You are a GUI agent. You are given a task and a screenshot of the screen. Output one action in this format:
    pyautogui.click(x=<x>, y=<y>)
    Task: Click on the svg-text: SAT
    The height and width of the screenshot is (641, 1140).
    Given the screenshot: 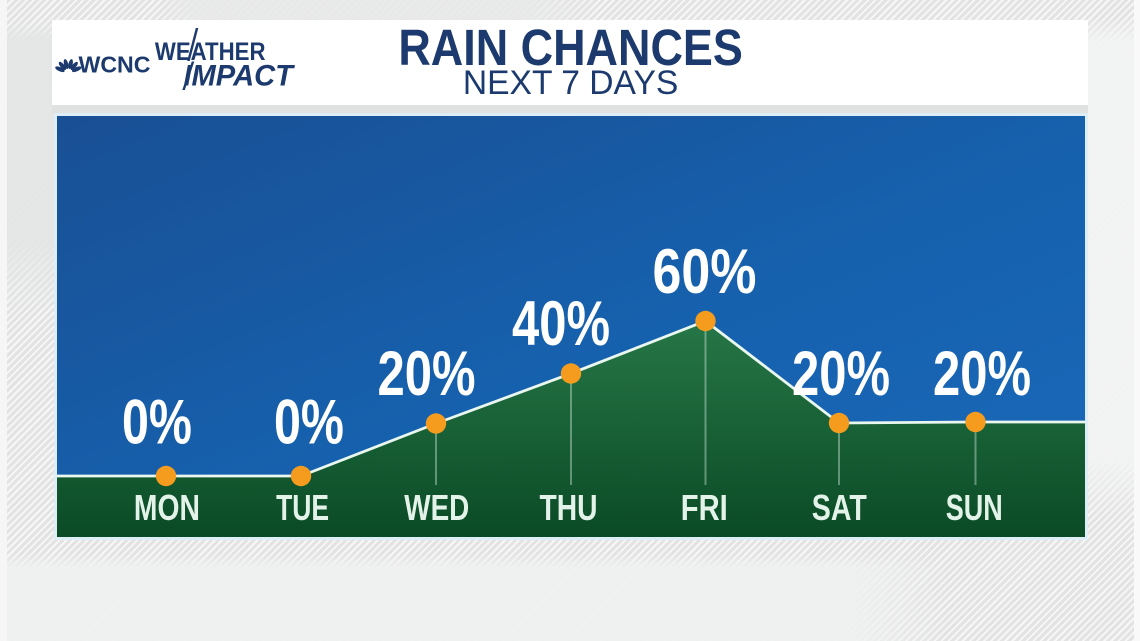 What is the action you would take?
    pyautogui.click(x=839, y=507)
    